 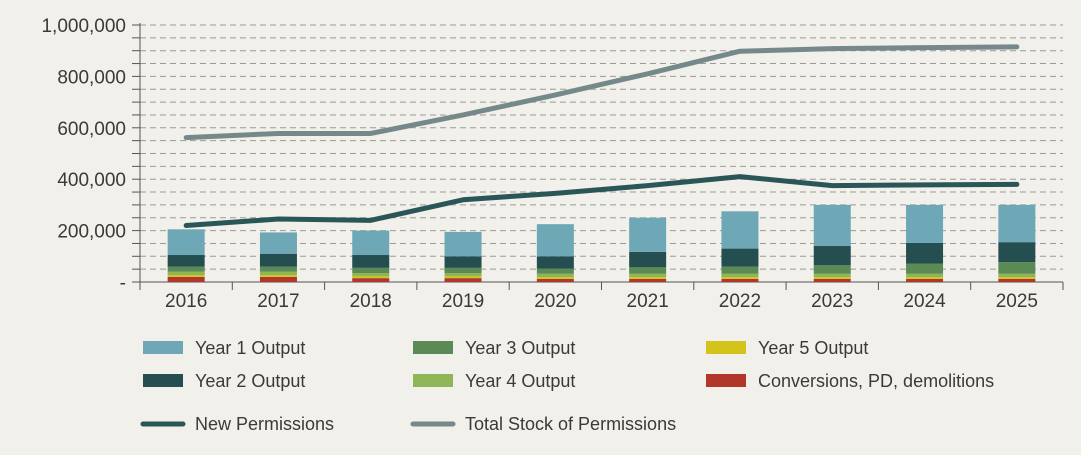 What do you see at coordinates (520, 381) in the screenshot?
I see `legend-label-year4: Year 4 Output` at bounding box center [520, 381].